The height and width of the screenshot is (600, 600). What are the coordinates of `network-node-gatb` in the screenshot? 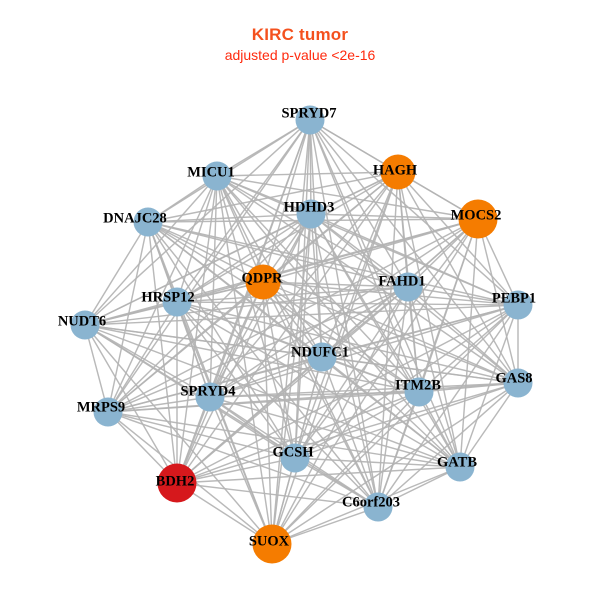 It's located at (460, 467).